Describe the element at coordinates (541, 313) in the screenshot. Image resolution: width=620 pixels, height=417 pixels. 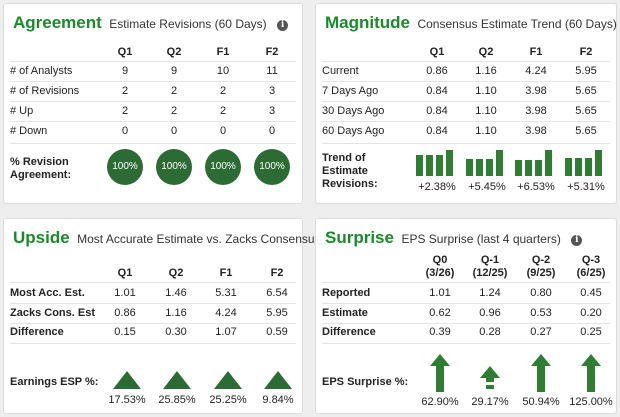
I see `table-cell: 0.53` at that location.